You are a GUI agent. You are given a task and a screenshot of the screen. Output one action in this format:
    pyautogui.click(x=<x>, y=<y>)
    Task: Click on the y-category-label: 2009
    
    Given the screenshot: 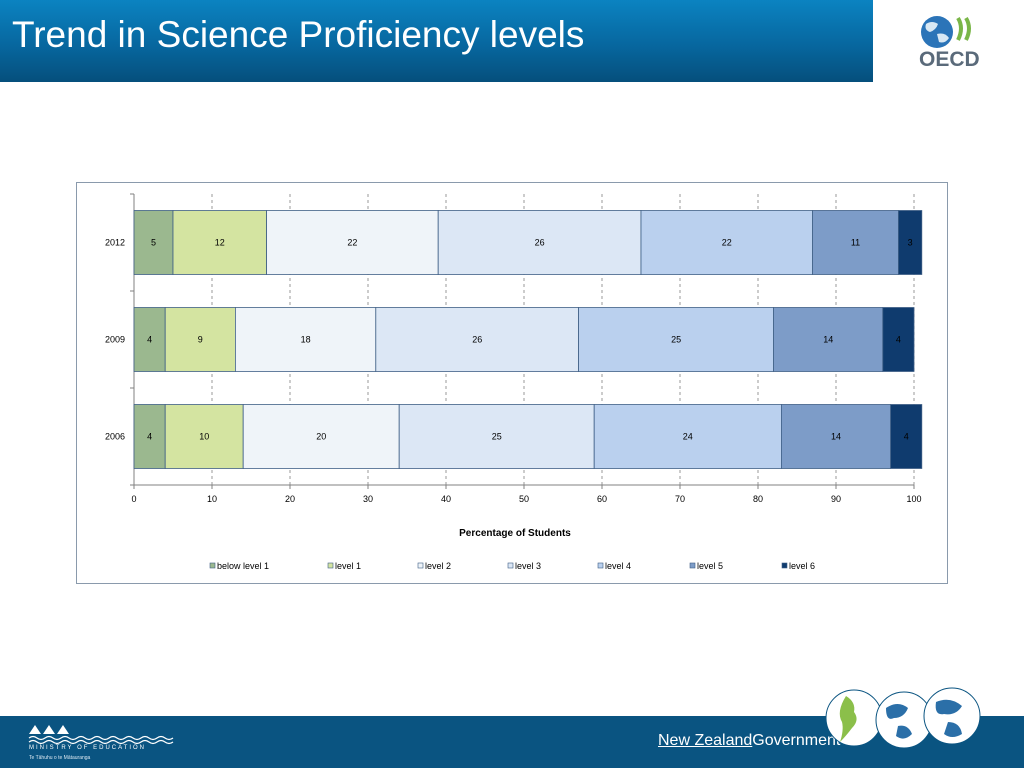 What is the action you would take?
    pyautogui.click(x=115, y=340)
    